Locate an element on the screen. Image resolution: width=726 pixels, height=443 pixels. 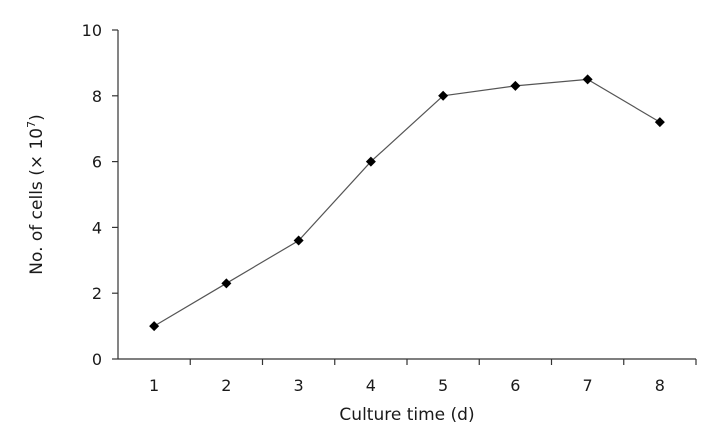
x-tick-label: 1 is located at coordinates (154, 385).